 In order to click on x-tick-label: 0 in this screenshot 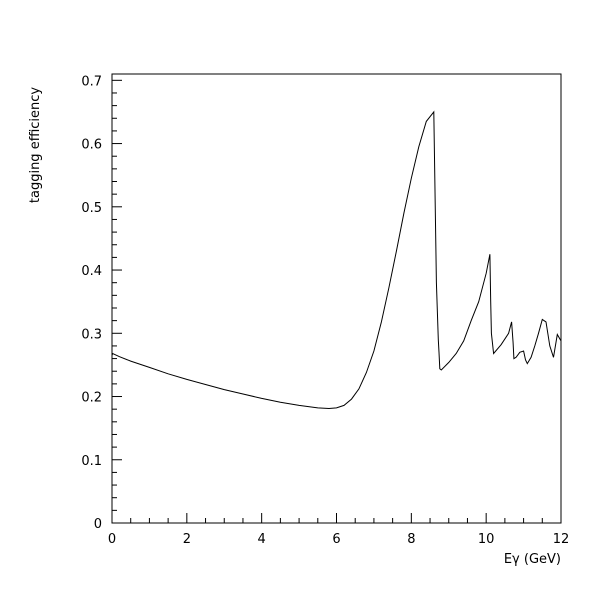, I will do `click(112, 539)`.